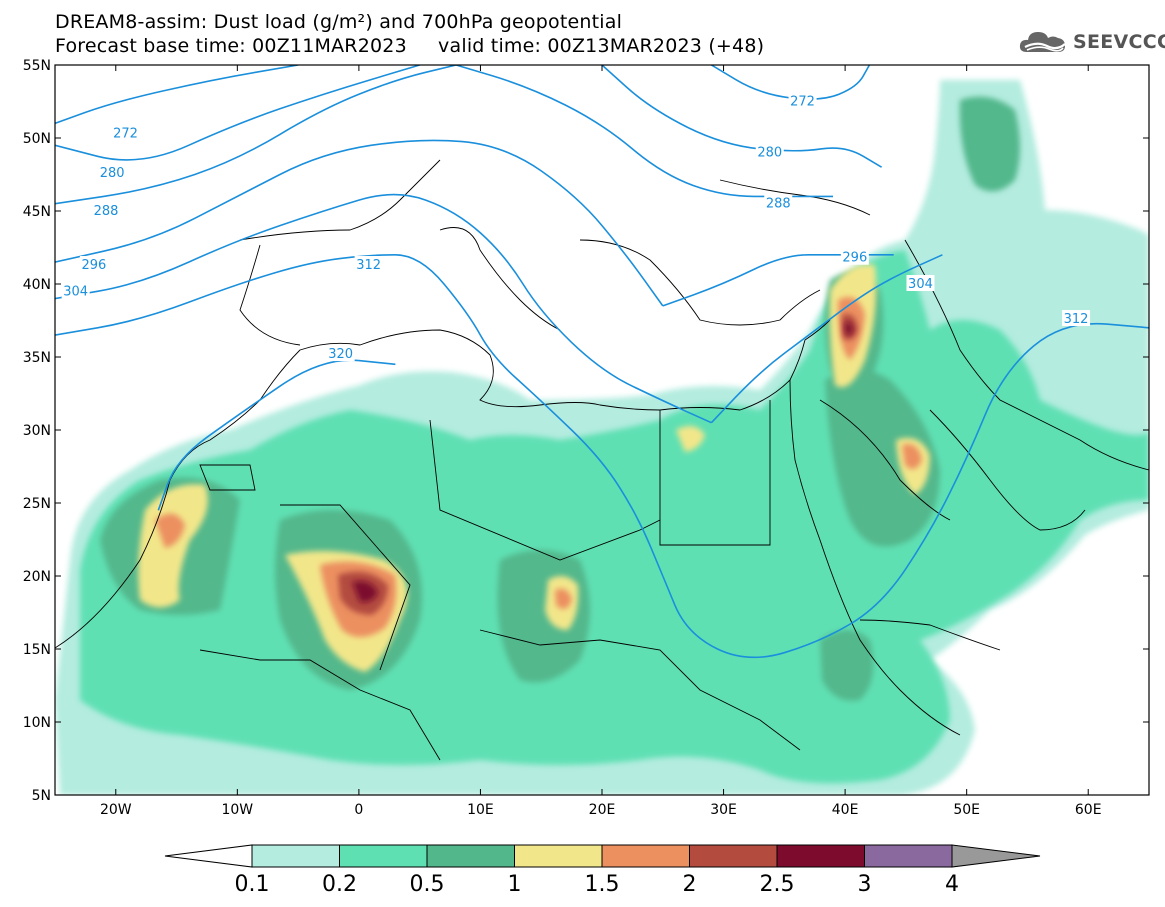 The height and width of the screenshot is (907, 1165). Describe the element at coordinates (37, 431) in the screenshot. I see `lat-tick-label: 30N` at that location.